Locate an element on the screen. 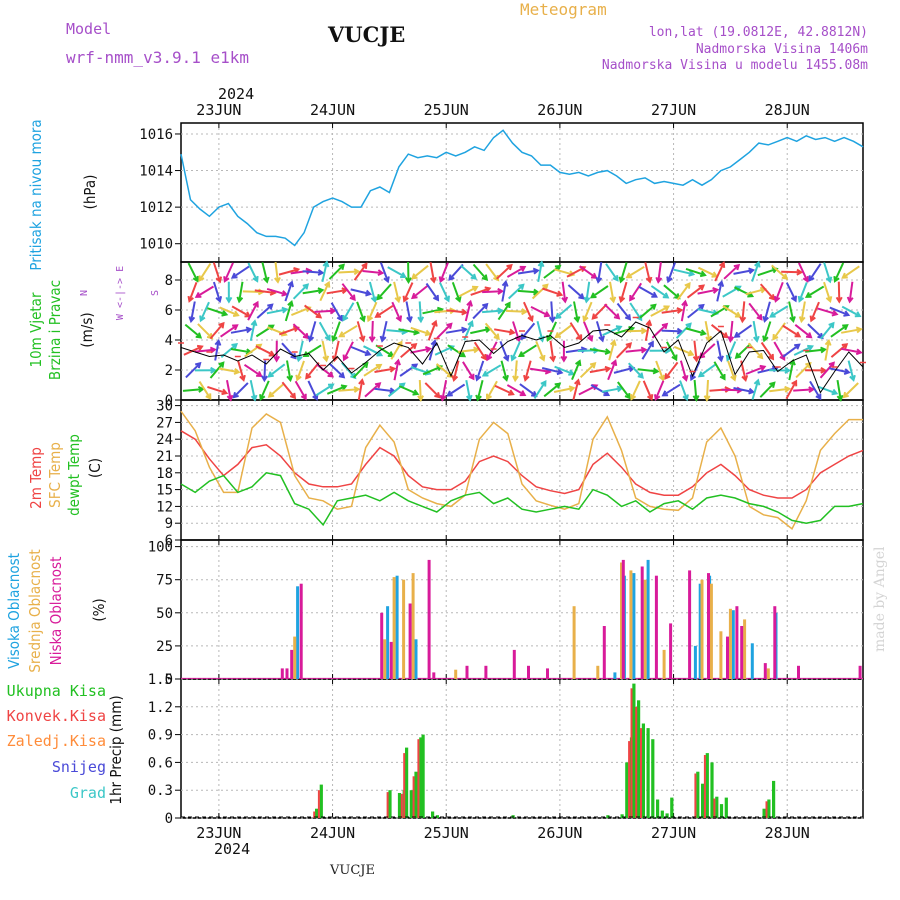  compass-s: S is located at coordinates (155, 293).